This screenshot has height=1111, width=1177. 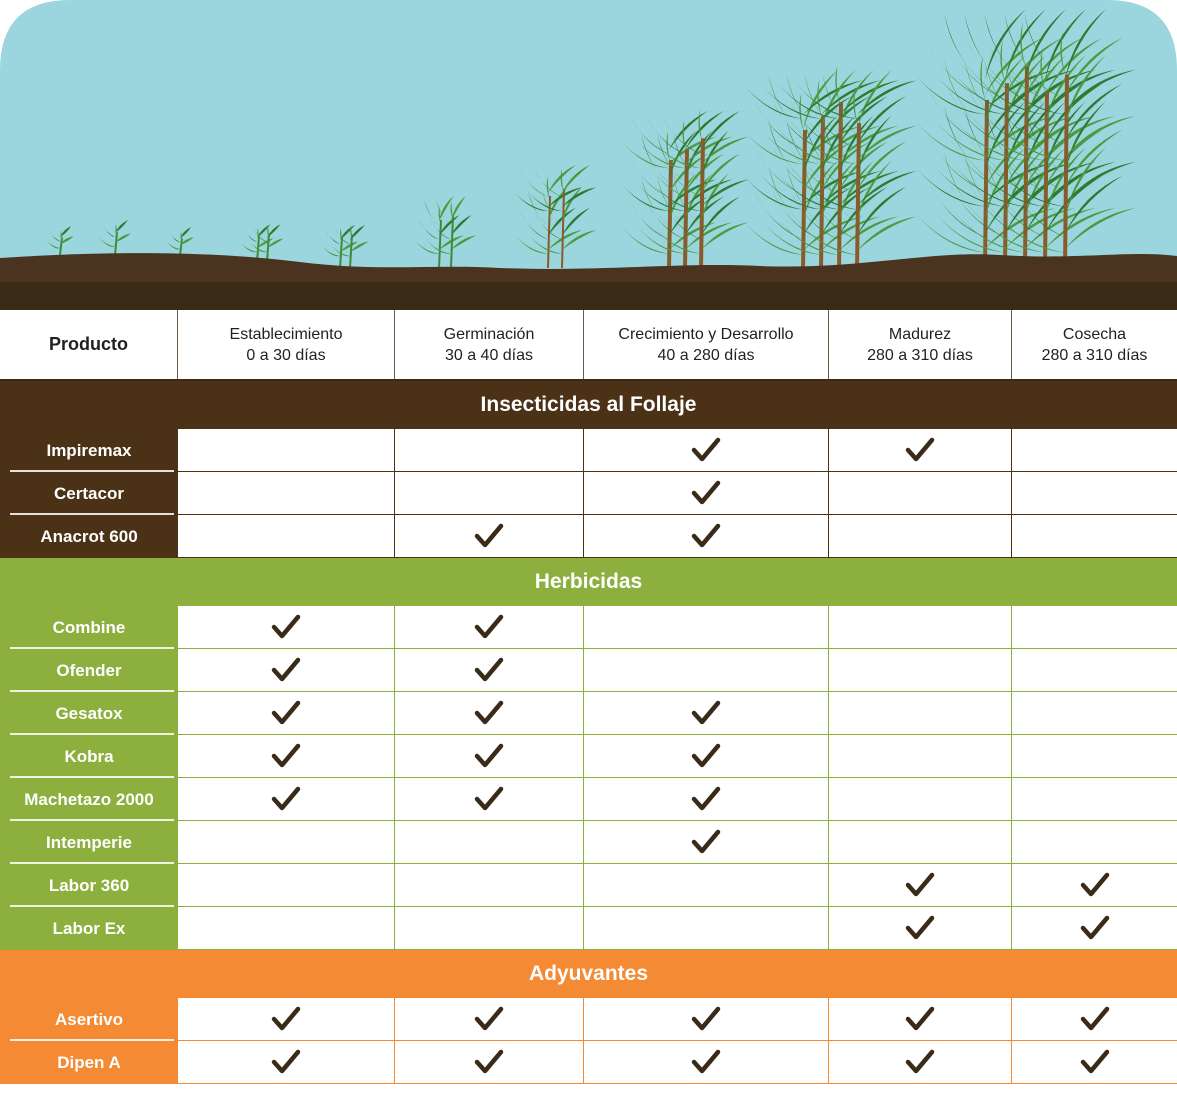 What do you see at coordinates (89, 799) in the screenshot?
I see `product-name: Machetazo 2000` at bounding box center [89, 799].